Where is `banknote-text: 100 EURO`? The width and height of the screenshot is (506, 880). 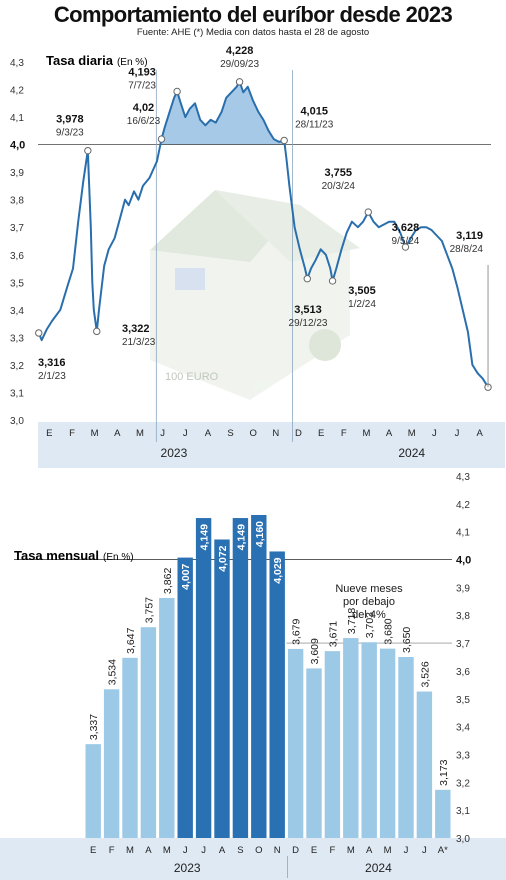 banknote-text: 100 EURO is located at coordinates (192, 377).